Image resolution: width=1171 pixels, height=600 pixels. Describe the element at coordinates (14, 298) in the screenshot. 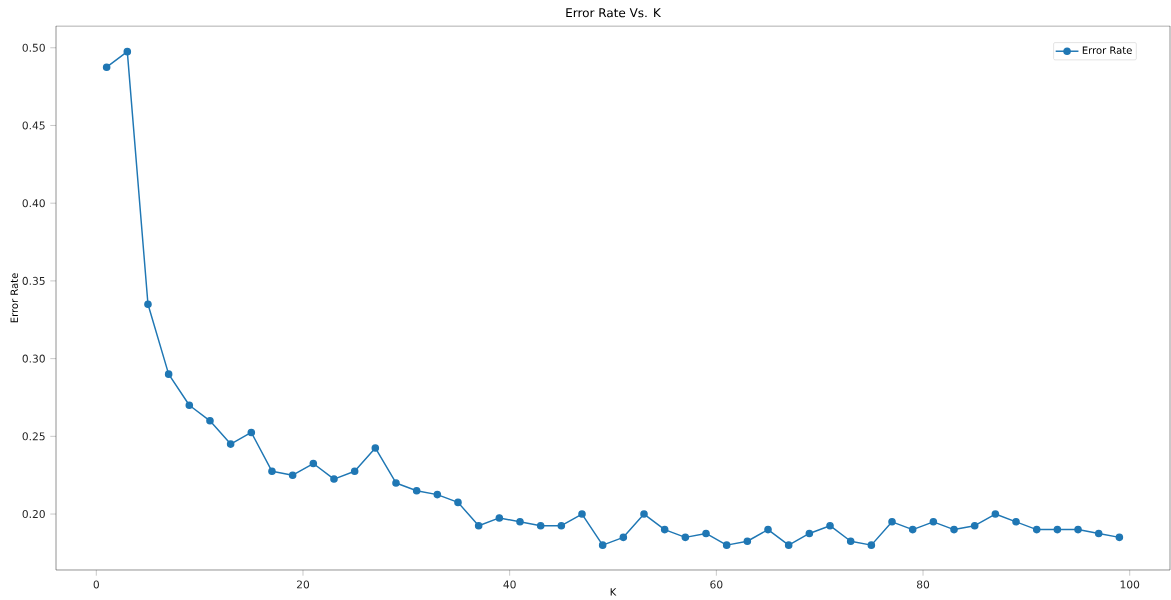

I see `y-axis-title: Error Rate` at that location.